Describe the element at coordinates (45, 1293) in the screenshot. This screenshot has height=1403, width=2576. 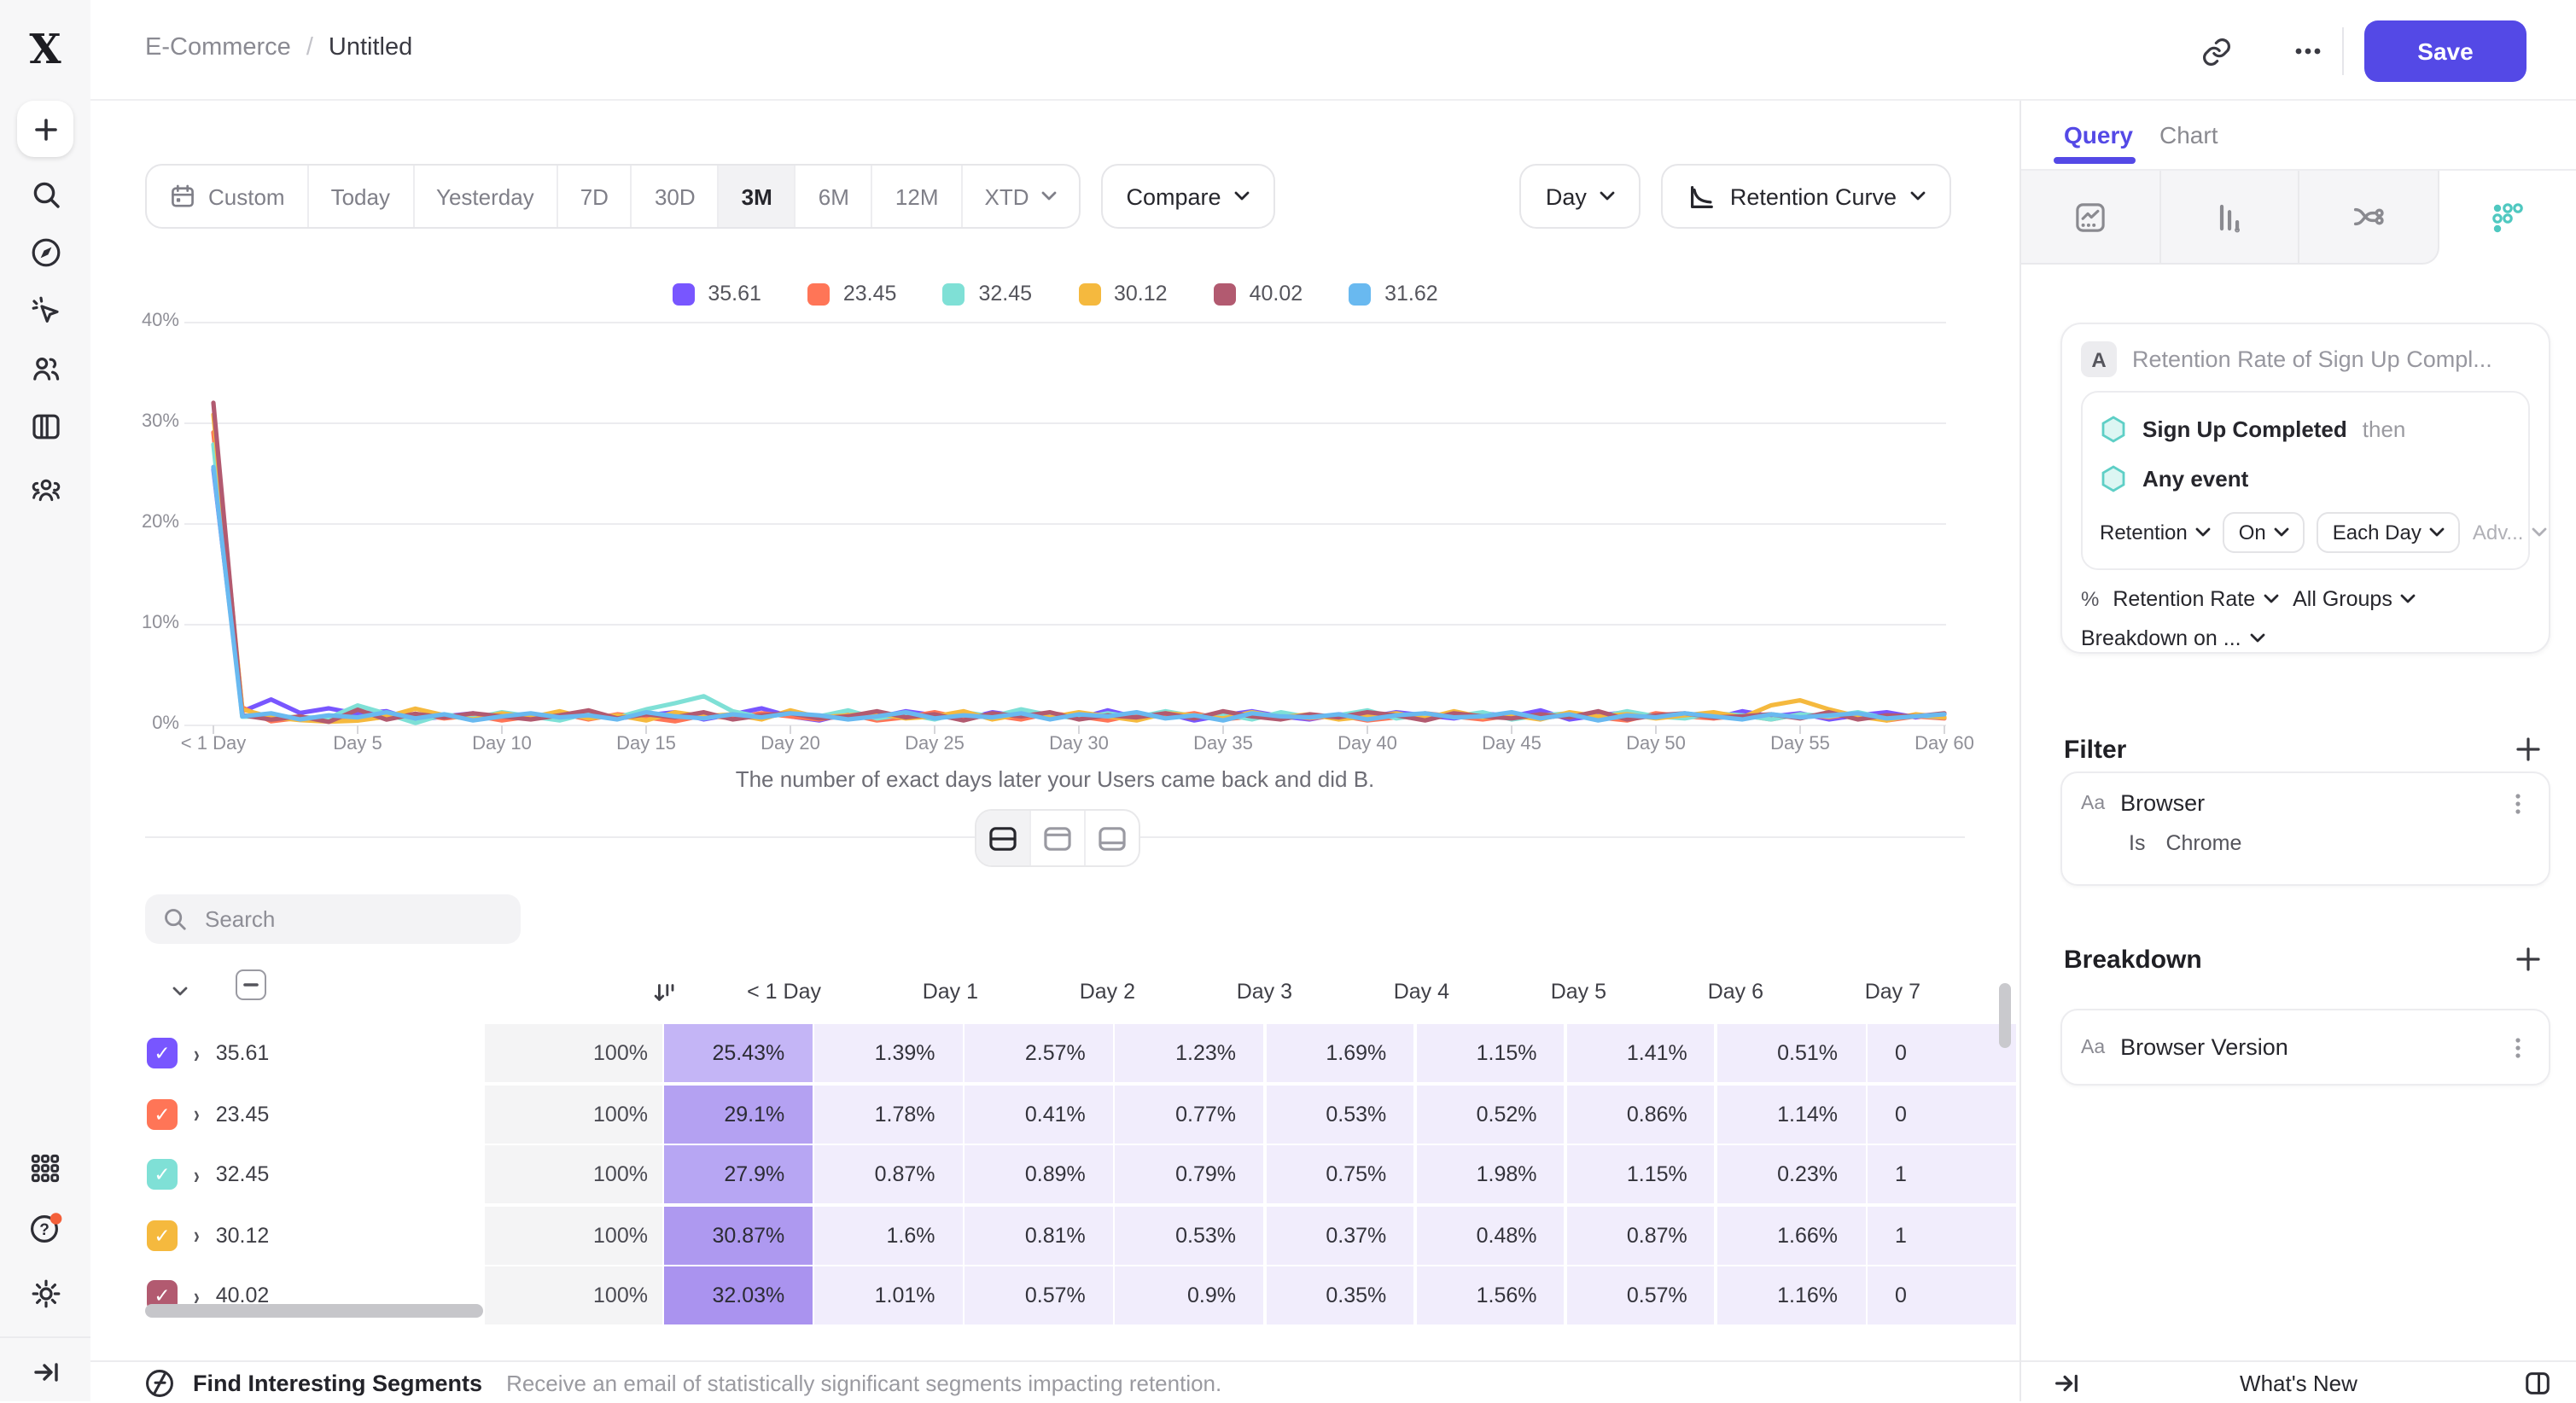
I see `settings-gear-icon` at that location.